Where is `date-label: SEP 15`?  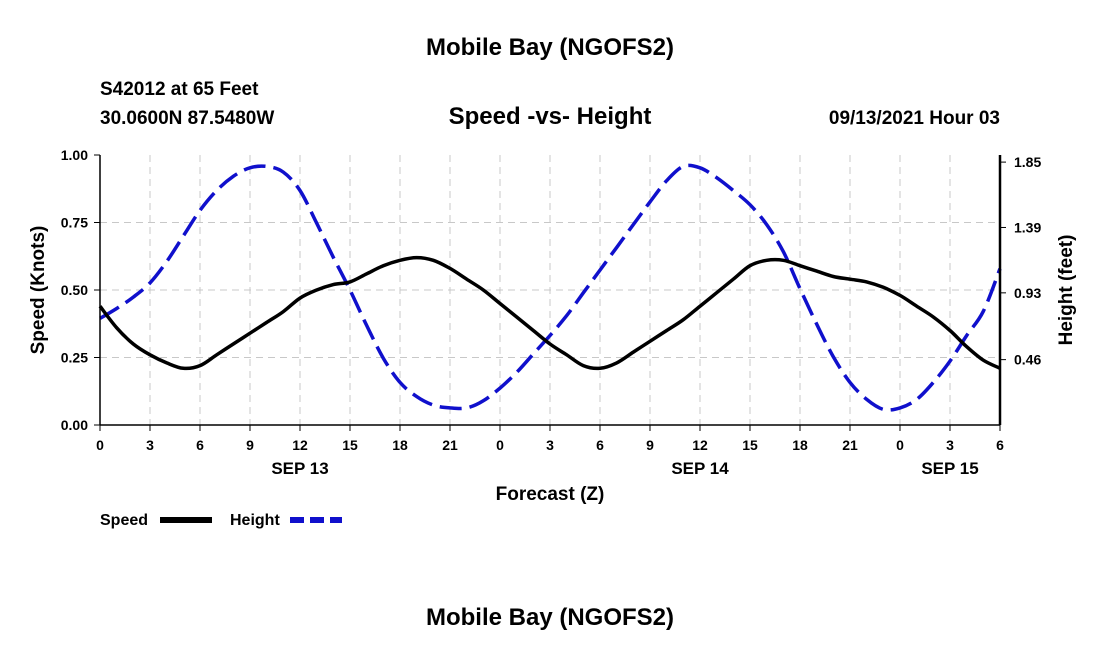 date-label: SEP 15 is located at coordinates (949, 468).